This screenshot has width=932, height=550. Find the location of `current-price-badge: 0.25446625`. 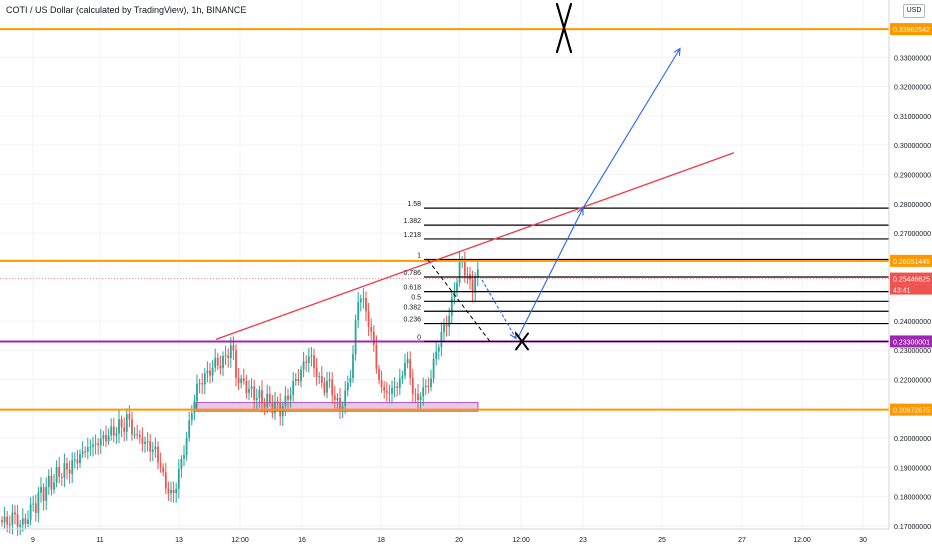

current-price-badge: 0.25446625 is located at coordinates (911, 280).